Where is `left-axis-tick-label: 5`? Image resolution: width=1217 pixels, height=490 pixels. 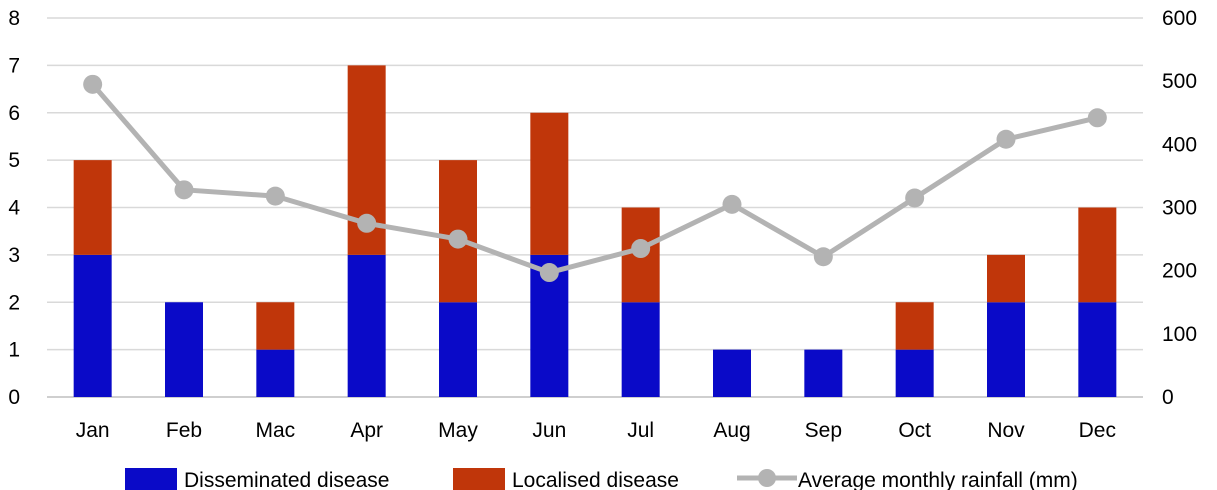
left-axis-tick-label: 5 is located at coordinates (14, 160).